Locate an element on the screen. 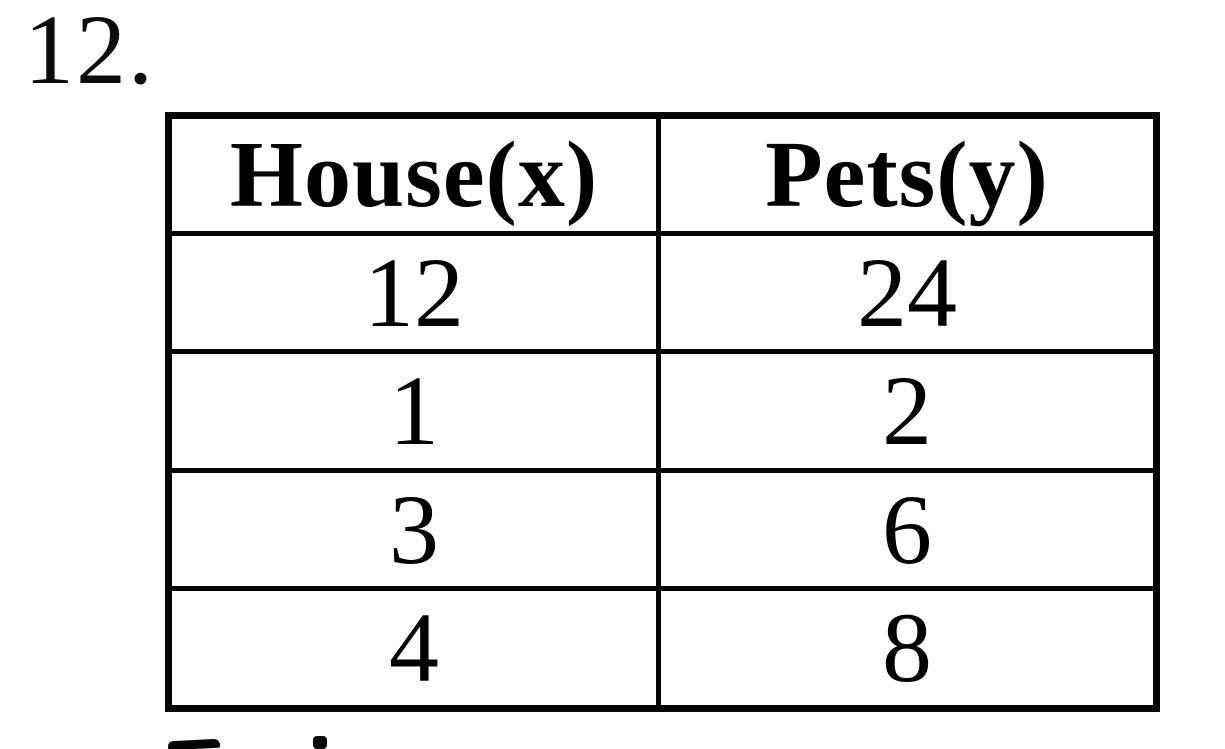 The height and width of the screenshot is (749, 1225). table-header-row: House(x) Pets(y) is located at coordinates (662, 174).